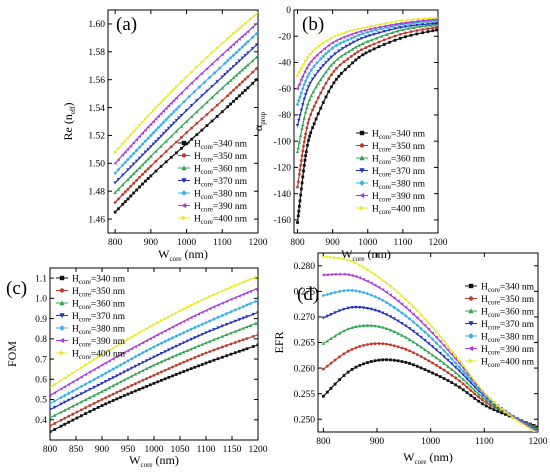 This screenshot has width=550, height=474. Describe the element at coordinates (96, 220) in the screenshot. I see `y-tick-label: 1.46` at that location.